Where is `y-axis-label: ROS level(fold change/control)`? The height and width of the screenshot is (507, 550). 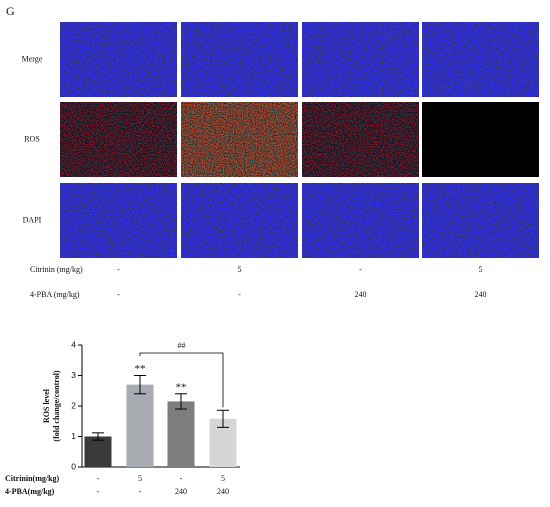
y-axis-label: ROS level(fold change/control) is located at coordinates (51, 406).